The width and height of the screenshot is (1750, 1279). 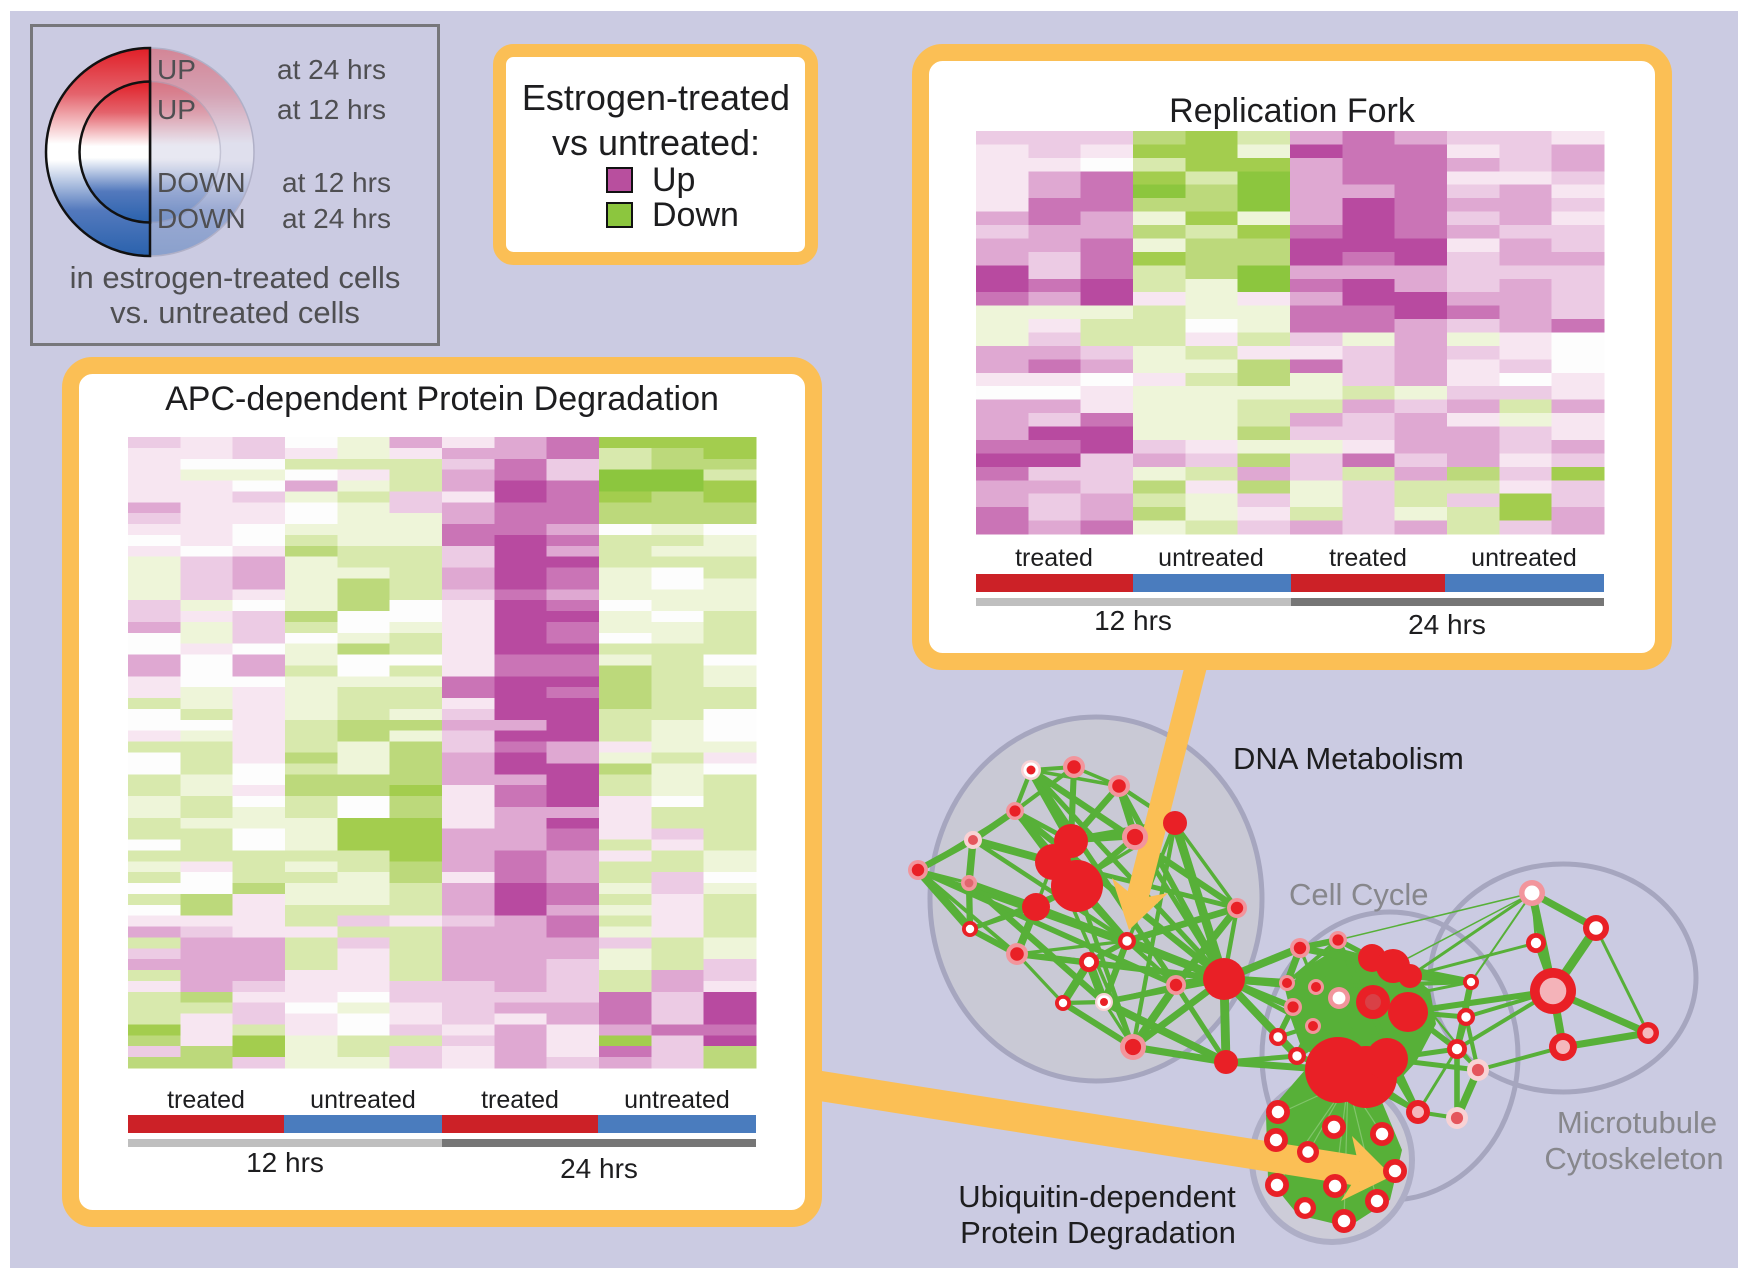 I want to click on svg-text: Cell Cycle, so click(x=1359, y=894).